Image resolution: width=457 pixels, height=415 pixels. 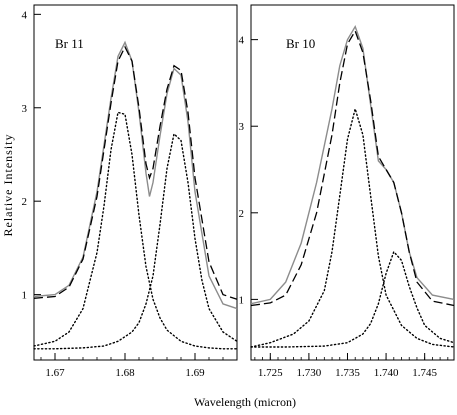 What do you see at coordinates (245, 402) in the screenshot?
I see `x-axis-title: Wavelength (micron)` at bounding box center [245, 402].